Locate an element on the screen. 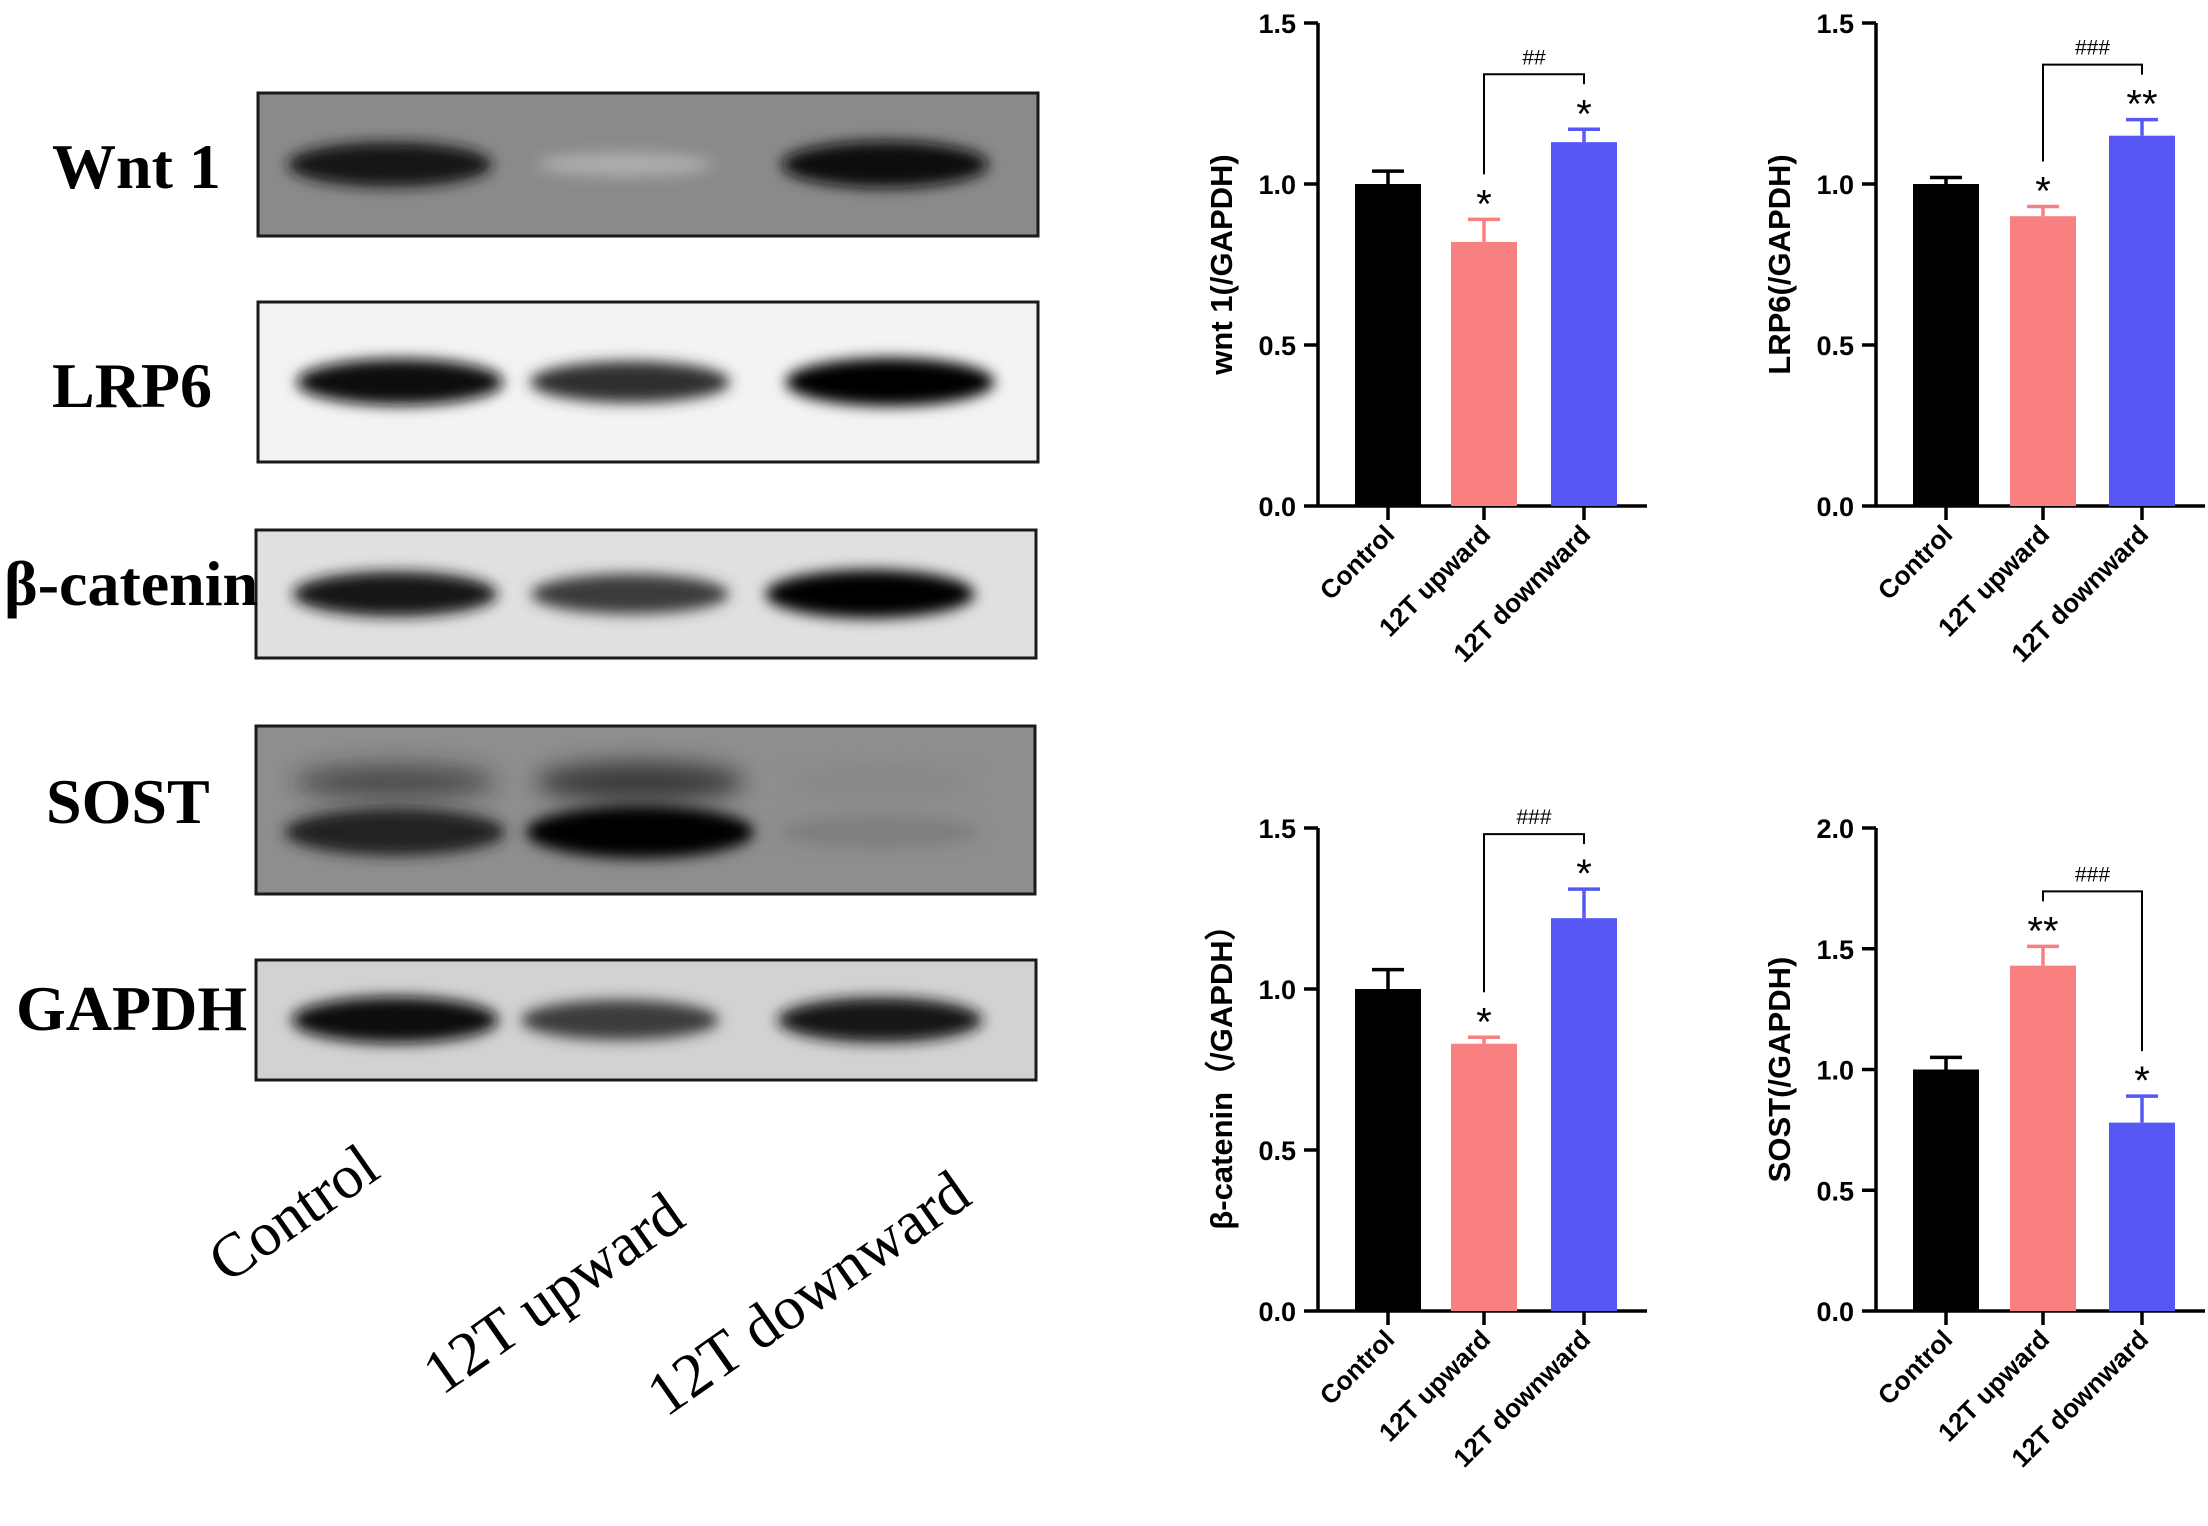  blot-protein-label: SOST is located at coordinates (128, 801).